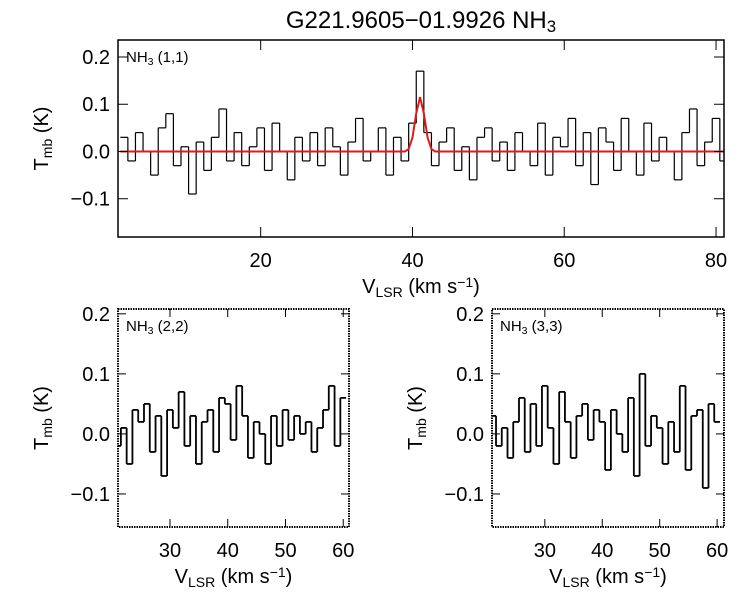 Image resolution: width=750 pixels, height=600 pixels. I want to click on panel-label-part: (2,2), so click(171, 326).